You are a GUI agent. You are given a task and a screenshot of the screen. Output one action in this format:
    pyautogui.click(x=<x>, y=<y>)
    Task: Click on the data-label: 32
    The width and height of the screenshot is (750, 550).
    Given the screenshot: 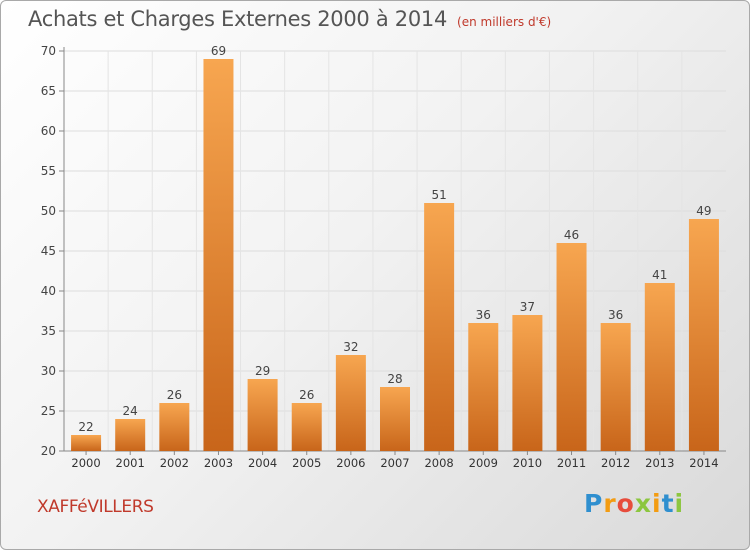 What is the action you would take?
    pyautogui.click(x=350, y=347)
    